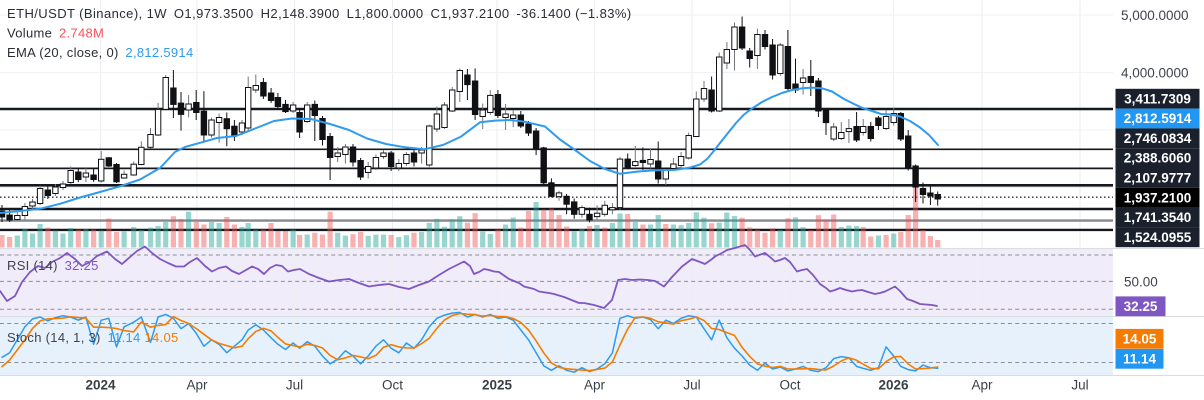 The width and height of the screenshot is (1204, 400). What do you see at coordinates (53, 265) in the screenshot?
I see `svg-text: RSI (14) 32.25` at bounding box center [53, 265].